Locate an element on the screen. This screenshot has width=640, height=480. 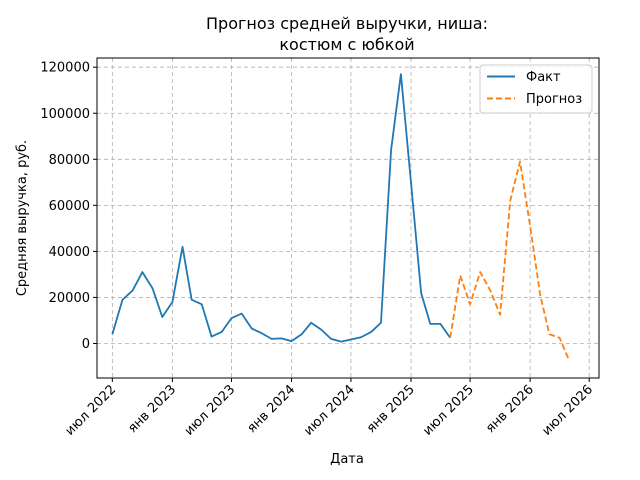
y-tick-label: 100000 is located at coordinates (65, 114).